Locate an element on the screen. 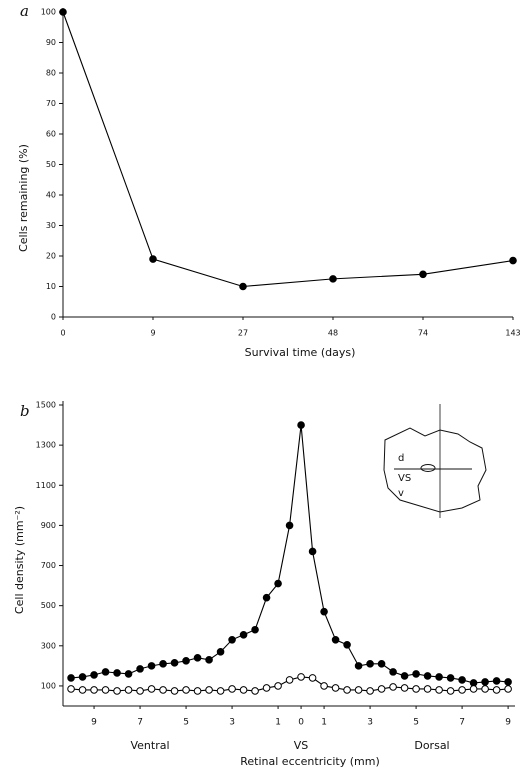  x-tick-label: 48 is located at coordinates (333, 333).